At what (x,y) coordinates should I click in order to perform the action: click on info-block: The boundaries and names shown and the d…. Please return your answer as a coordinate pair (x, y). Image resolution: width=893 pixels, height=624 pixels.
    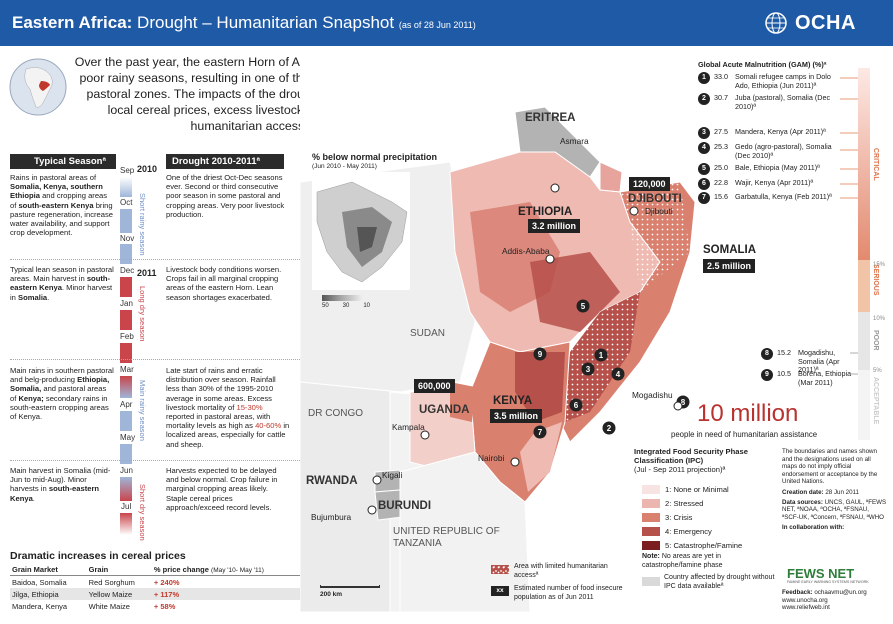
    Looking at the image, I should click on (834, 490).